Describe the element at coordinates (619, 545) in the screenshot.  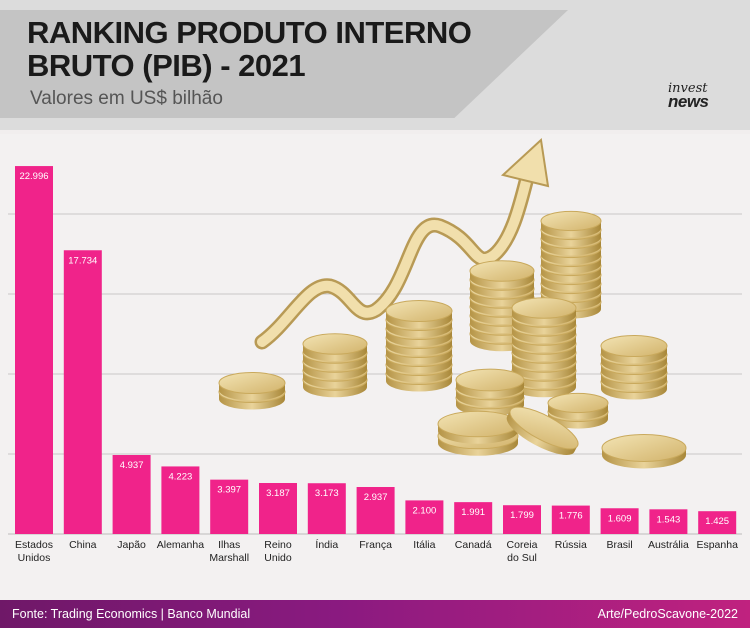
I see `category-label: Brasil` at that location.